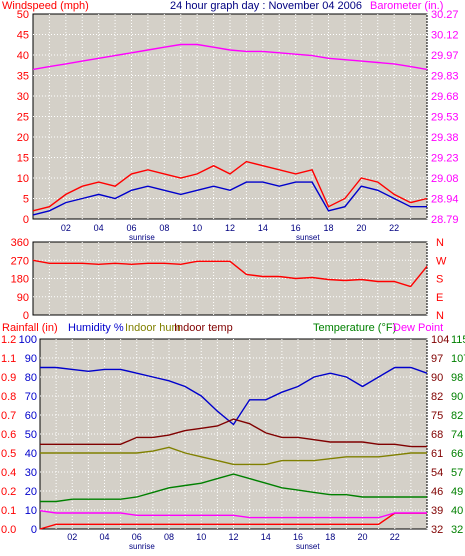  I want to click on barometer-tick-label: 28.94, so click(445, 200).